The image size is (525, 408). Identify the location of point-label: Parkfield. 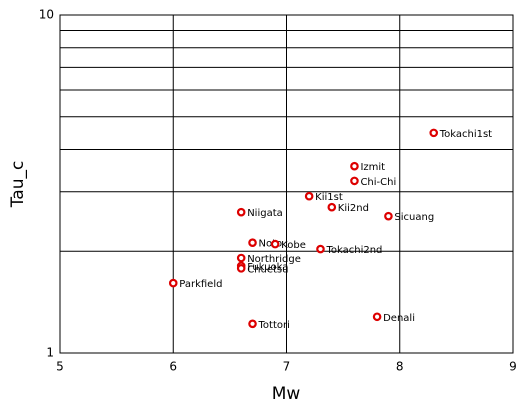
(200, 284).